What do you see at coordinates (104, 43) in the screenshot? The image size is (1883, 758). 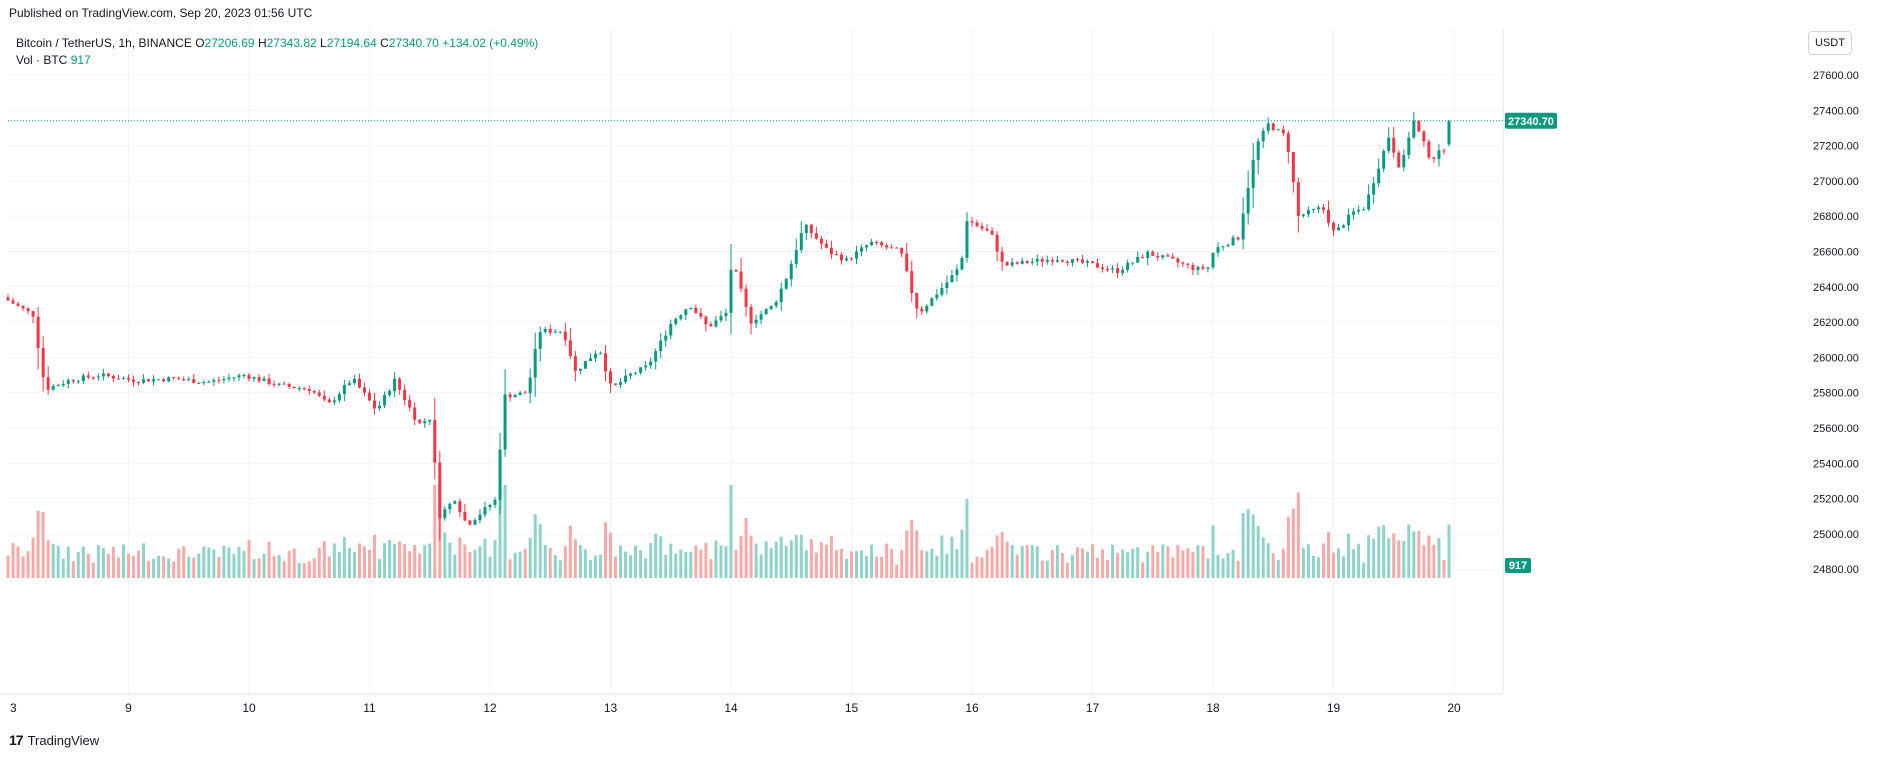 I see `legend-symbol: Bitcoin / TetherUS, 1h, BINANCE` at bounding box center [104, 43].